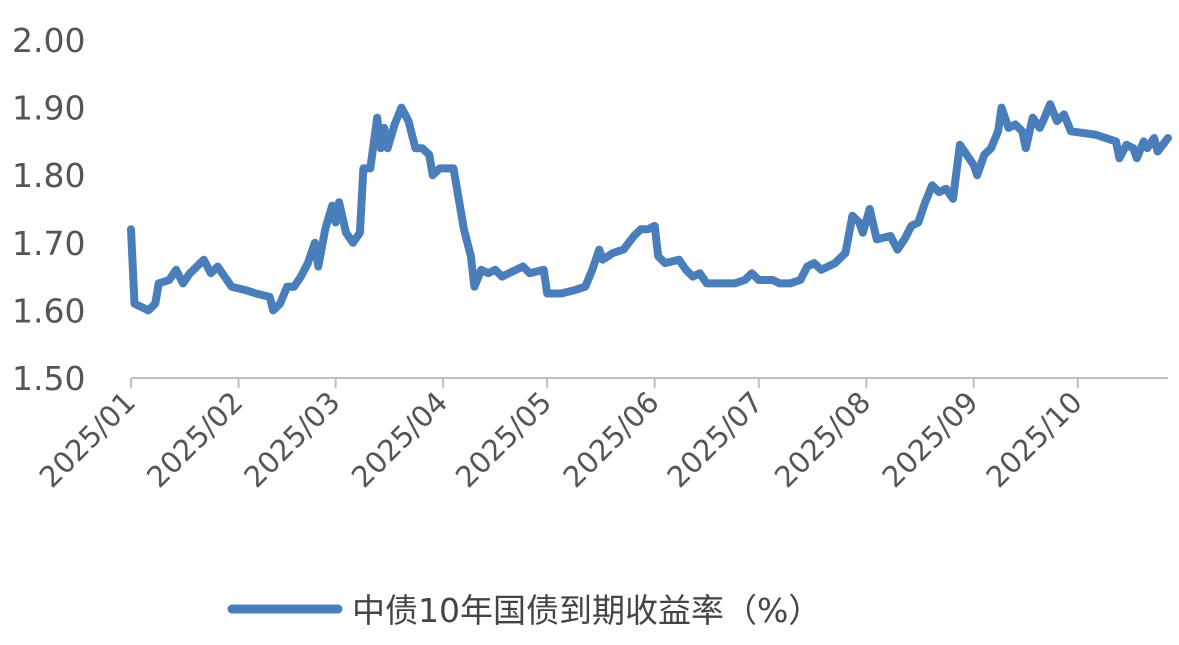 The image size is (1179, 645). Describe the element at coordinates (610, 439) in the screenshot. I see `x-tick-label: 2025/06` at that location.